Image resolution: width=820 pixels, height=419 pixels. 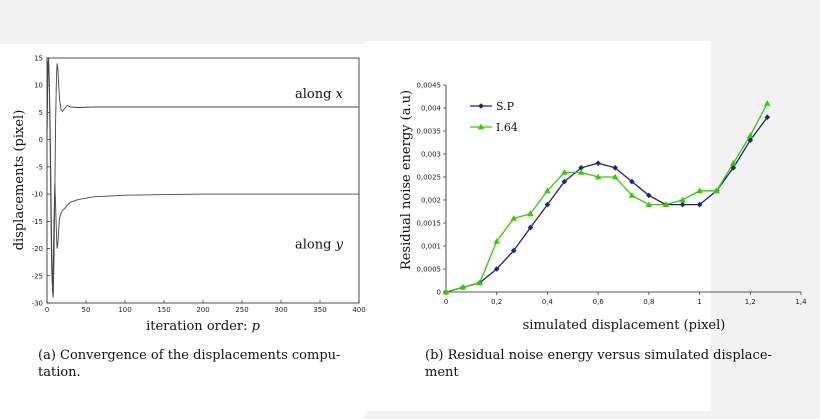 I want to click on x-axis-label-b: simulated displacement (pixel), so click(x=624, y=325).